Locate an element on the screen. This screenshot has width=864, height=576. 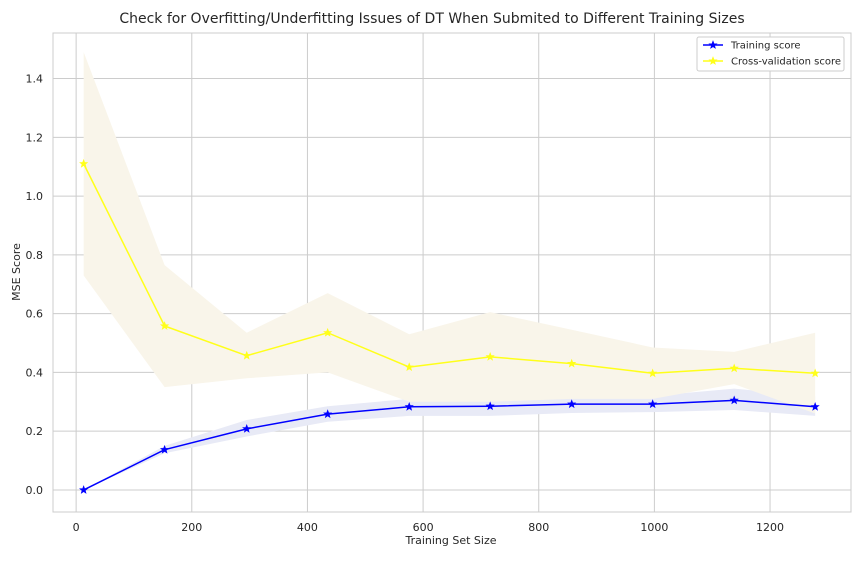
y-tick-label: 1.2 is located at coordinates (35, 137).